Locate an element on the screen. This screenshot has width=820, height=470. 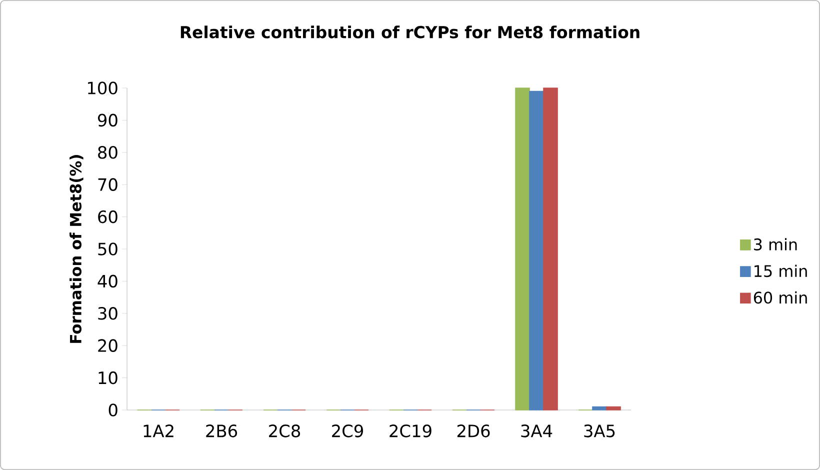
x-tick-label: 3A5 is located at coordinates (599, 431).